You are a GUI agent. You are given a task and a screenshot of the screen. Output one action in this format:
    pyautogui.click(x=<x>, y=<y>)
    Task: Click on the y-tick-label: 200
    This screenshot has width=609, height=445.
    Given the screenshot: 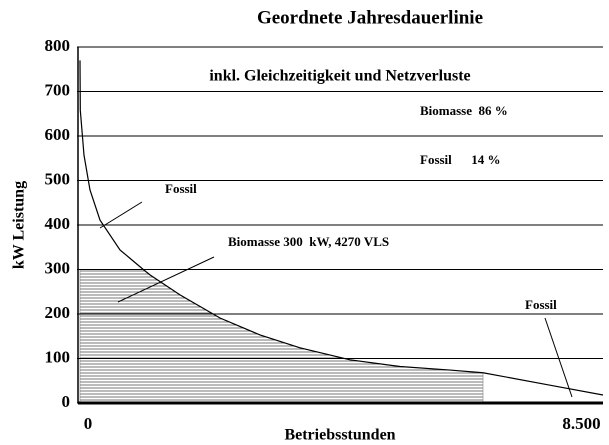 What is the action you would take?
    pyautogui.click(x=58, y=312)
    